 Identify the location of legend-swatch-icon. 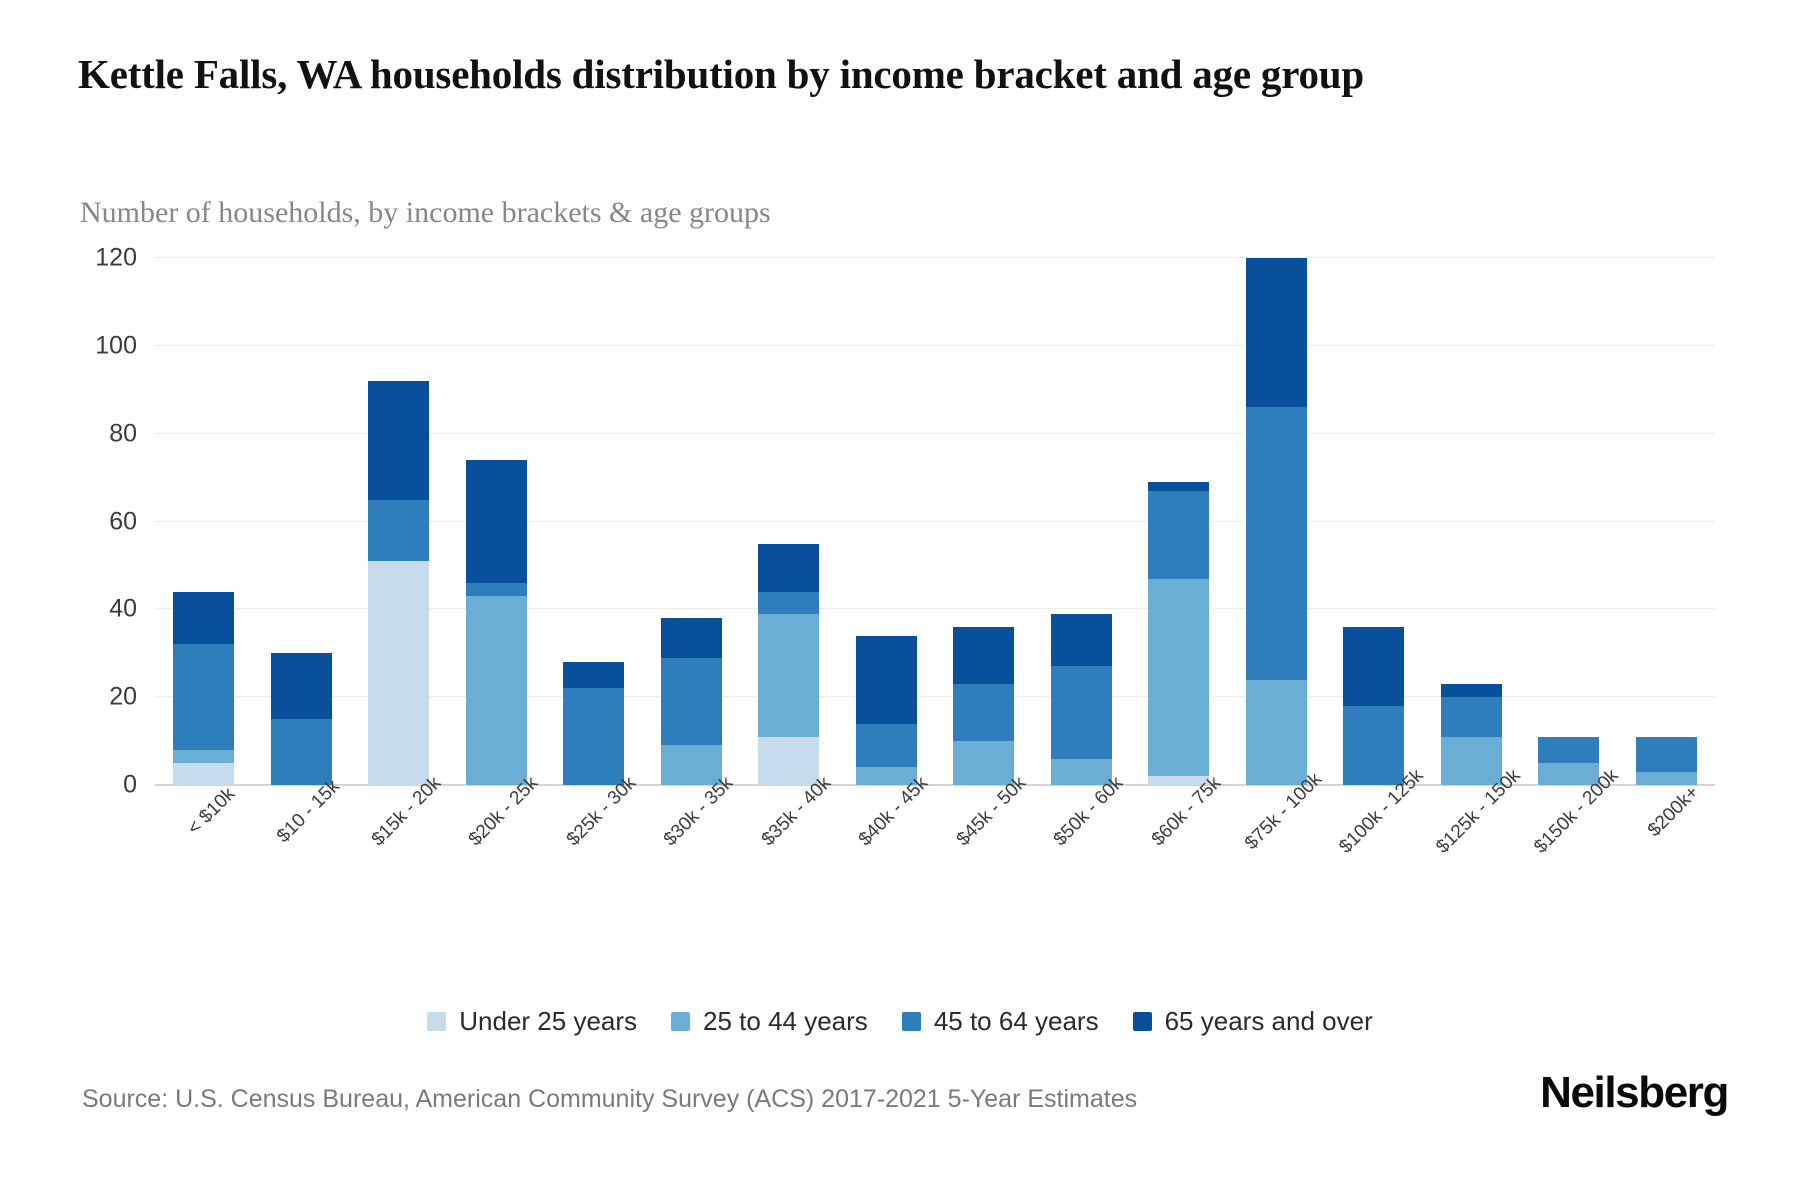
(911, 1021).